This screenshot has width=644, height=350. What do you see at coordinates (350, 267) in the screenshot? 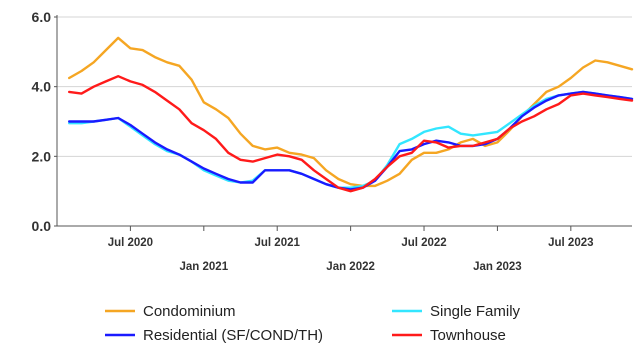
I see `x-tick-label: Jan 2022` at bounding box center [350, 267].